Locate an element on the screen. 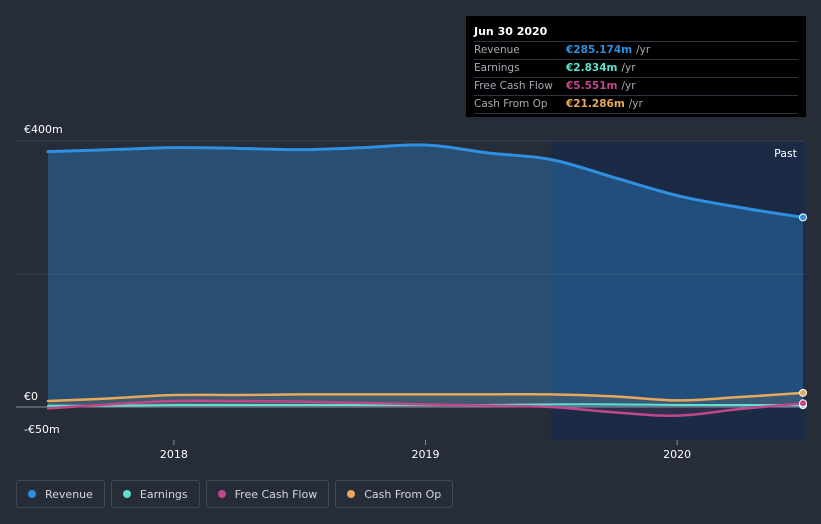 This screenshot has height=524, width=821. y-tick-label: -€50m is located at coordinates (42, 429).